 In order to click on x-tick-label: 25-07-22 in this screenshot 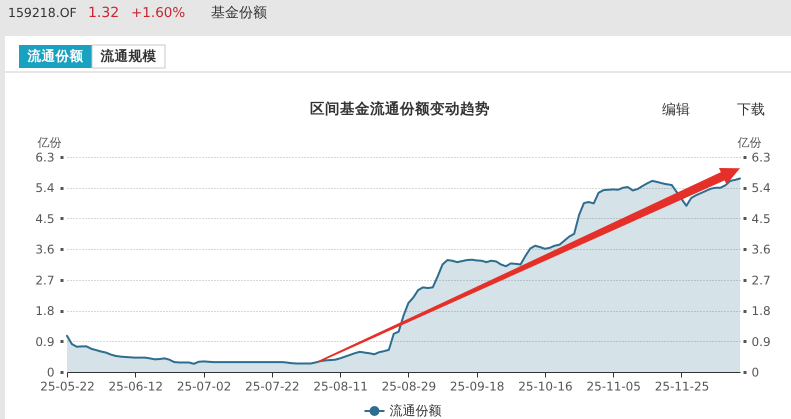, I will do `click(272, 387)`.